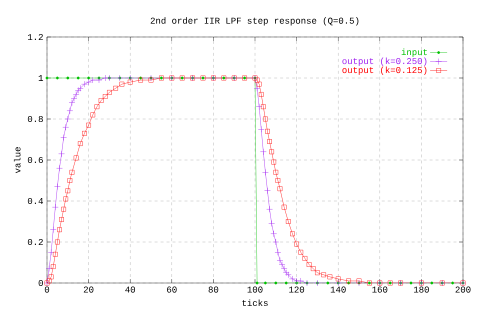 The width and height of the screenshot is (480, 320). Describe the element at coordinates (35, 242) in the screenshot. I see `y-tick-label: 0.2` at that location.